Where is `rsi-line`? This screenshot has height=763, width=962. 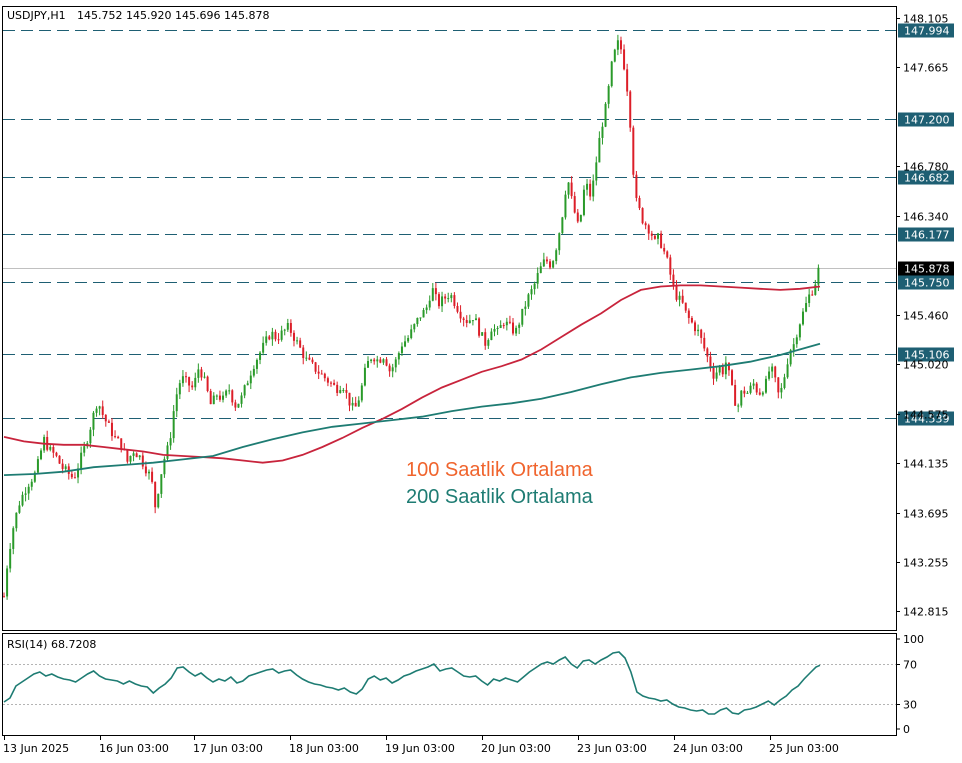 rsi-line is located at coordinates (412, 683).